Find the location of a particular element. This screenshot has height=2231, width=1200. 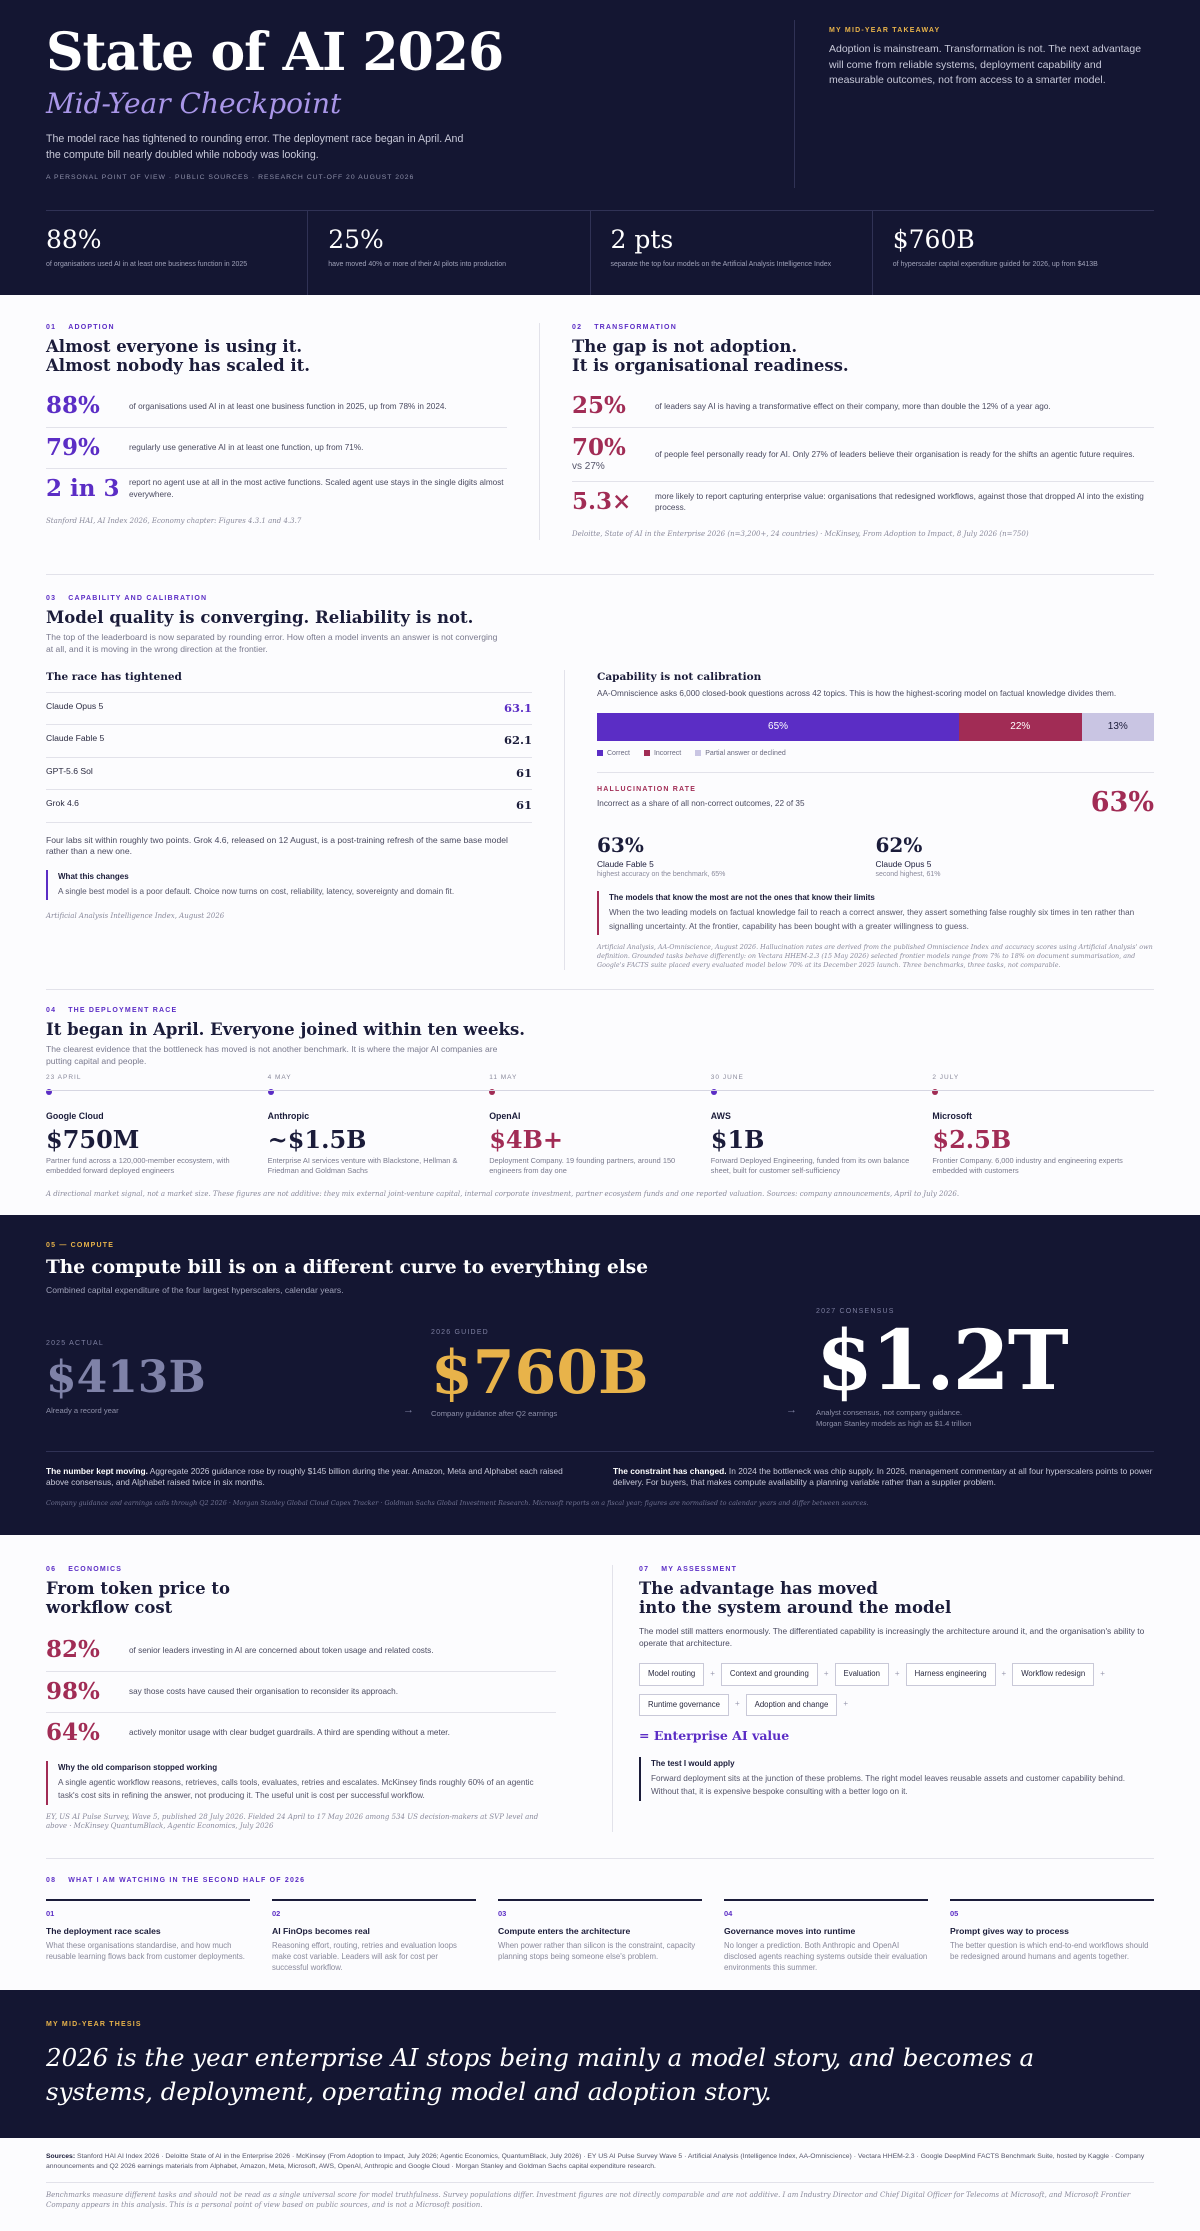

watch-title: AI FinOps becomes real is located at coordinates (321, 1930).